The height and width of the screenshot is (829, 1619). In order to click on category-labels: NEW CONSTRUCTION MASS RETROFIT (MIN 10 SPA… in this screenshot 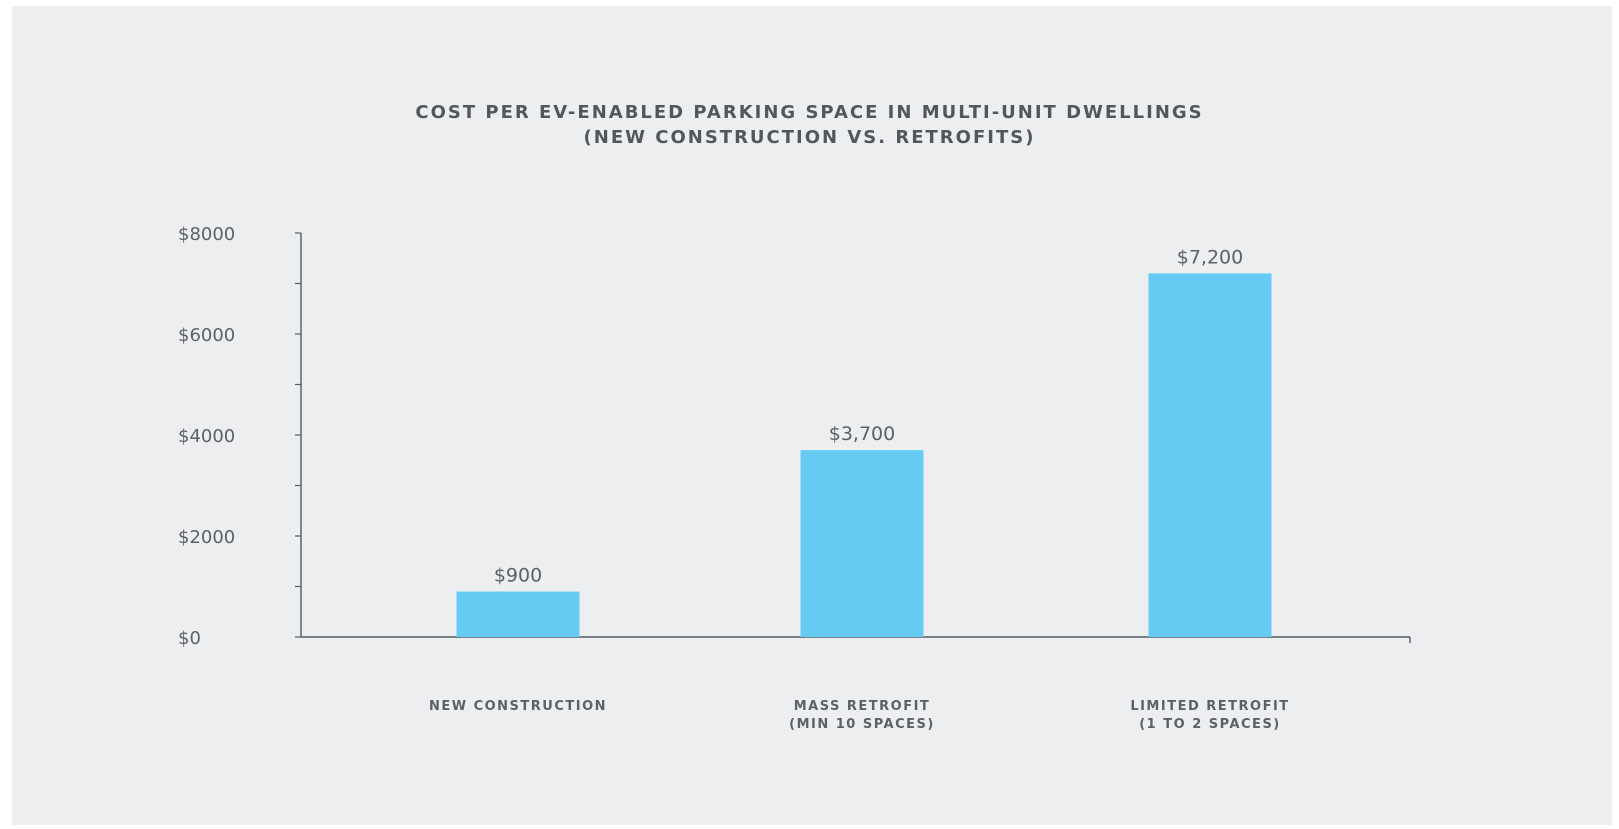, I will do `click(859, 715)`.